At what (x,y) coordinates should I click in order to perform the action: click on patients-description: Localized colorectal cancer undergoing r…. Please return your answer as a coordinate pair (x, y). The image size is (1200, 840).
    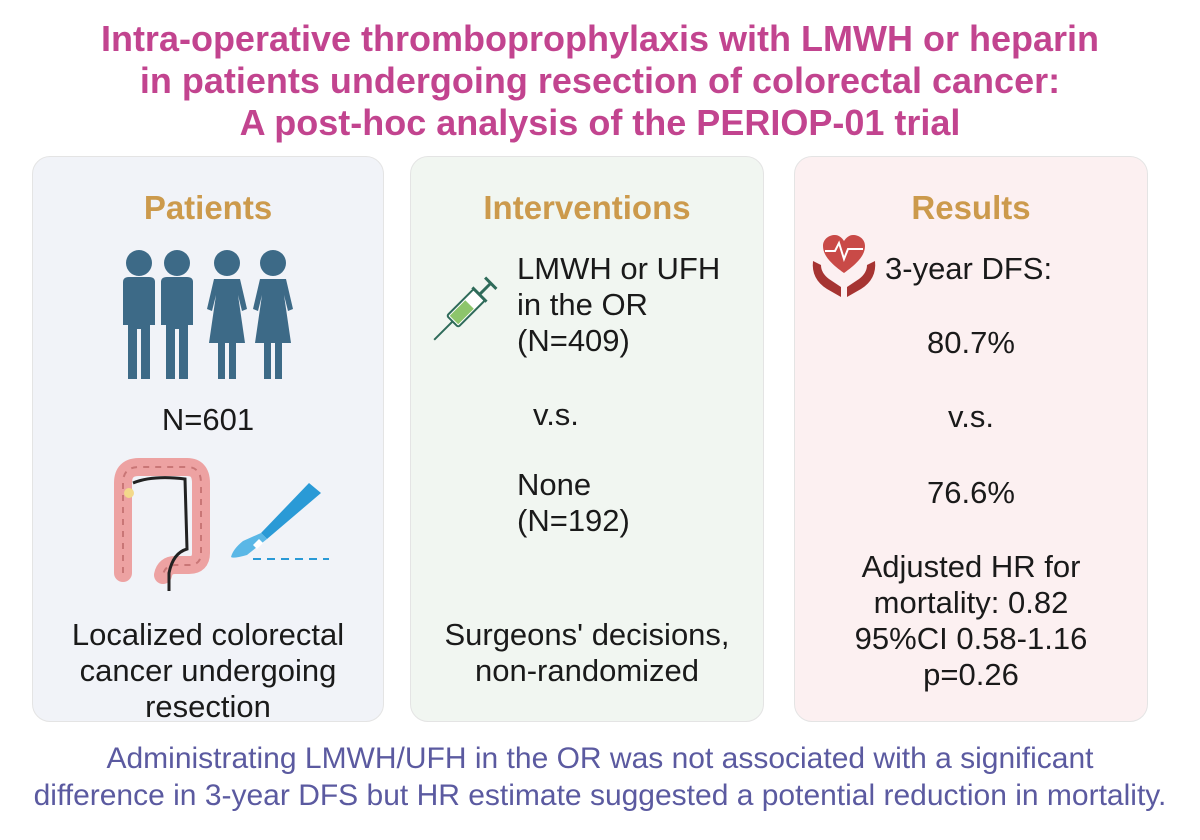
    Looking at the image, I should click on (208, 671).